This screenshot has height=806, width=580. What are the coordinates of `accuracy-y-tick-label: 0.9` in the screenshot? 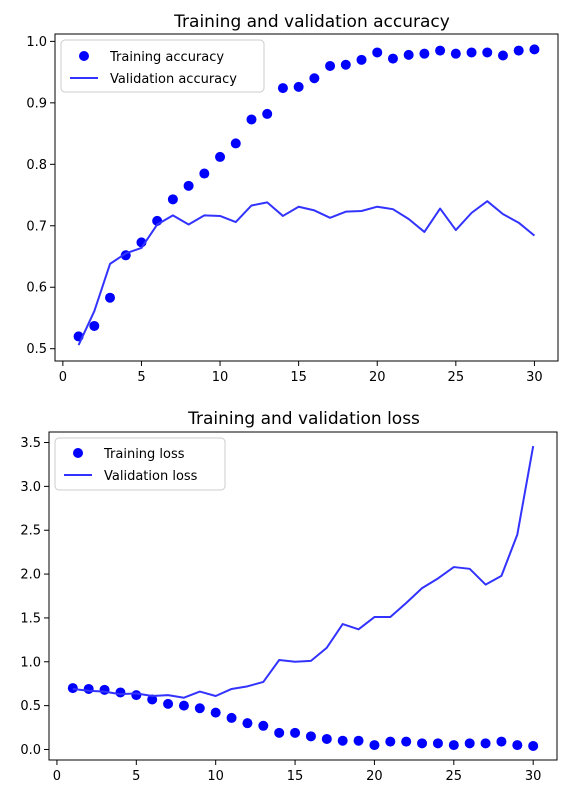 It's located at (36, 103).